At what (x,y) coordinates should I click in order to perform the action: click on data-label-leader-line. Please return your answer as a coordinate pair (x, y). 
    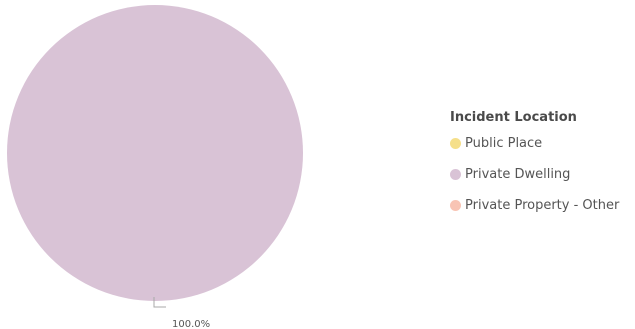
    Looking at the image, I should click on (159, 302).